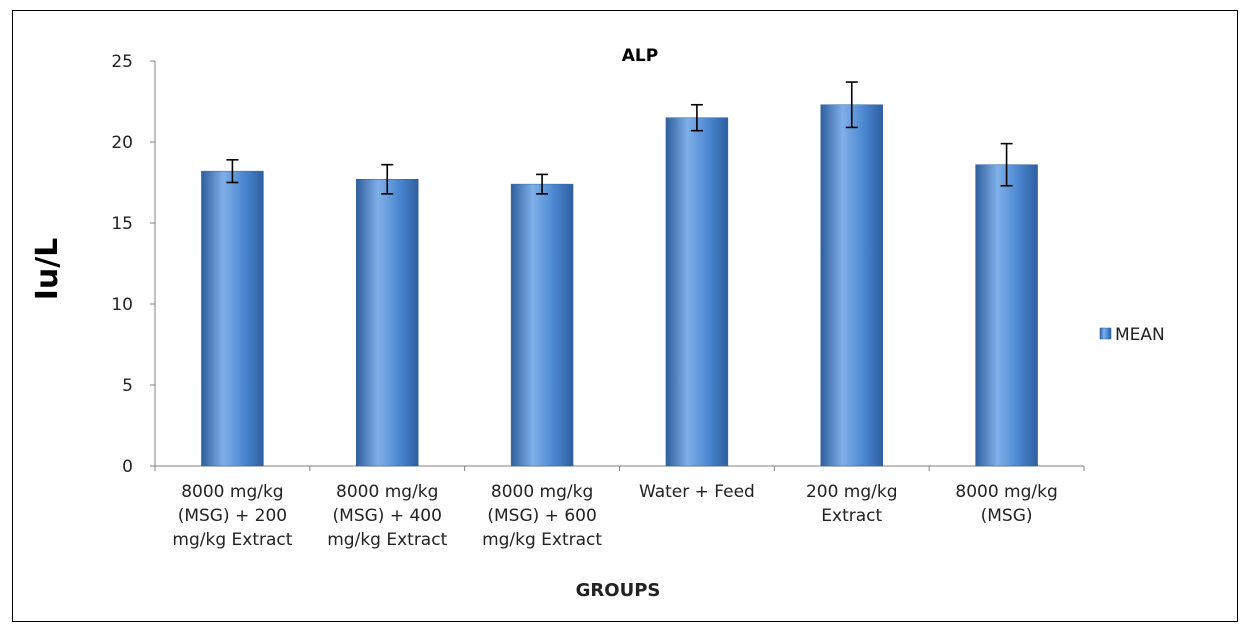  I want to click on x-tick-label: (MSG) + 200, so click(232, 516).